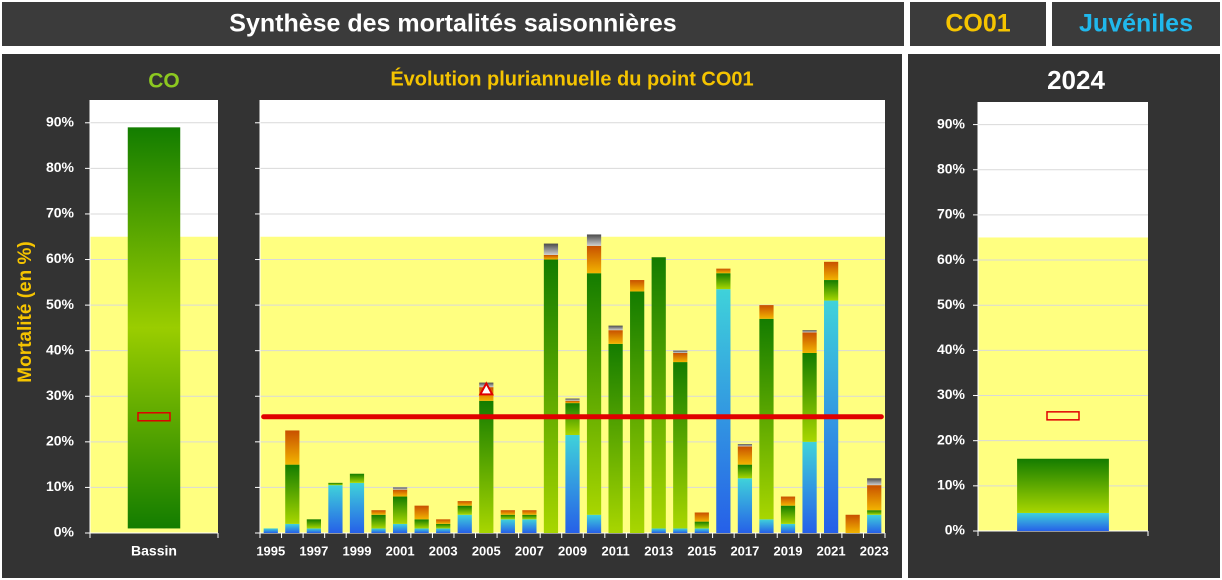 The width and height of the screenshot is (1222, 580). Describe the element at coordinates (60, 441) in the screenshot. I see `y-tick-label: 20%` at that location.